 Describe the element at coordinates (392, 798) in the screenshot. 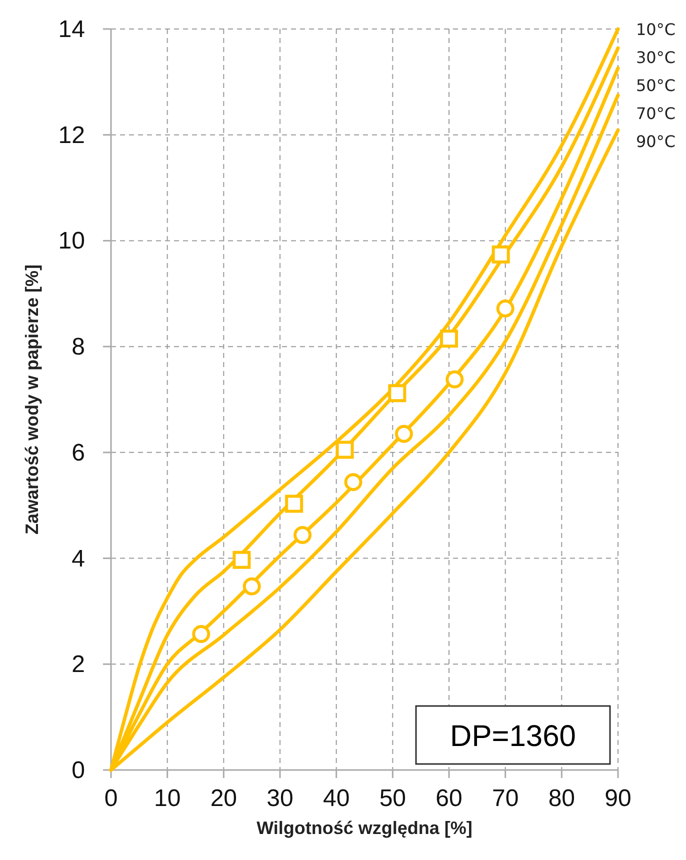

I see `x-tick-label: 50` at that location.